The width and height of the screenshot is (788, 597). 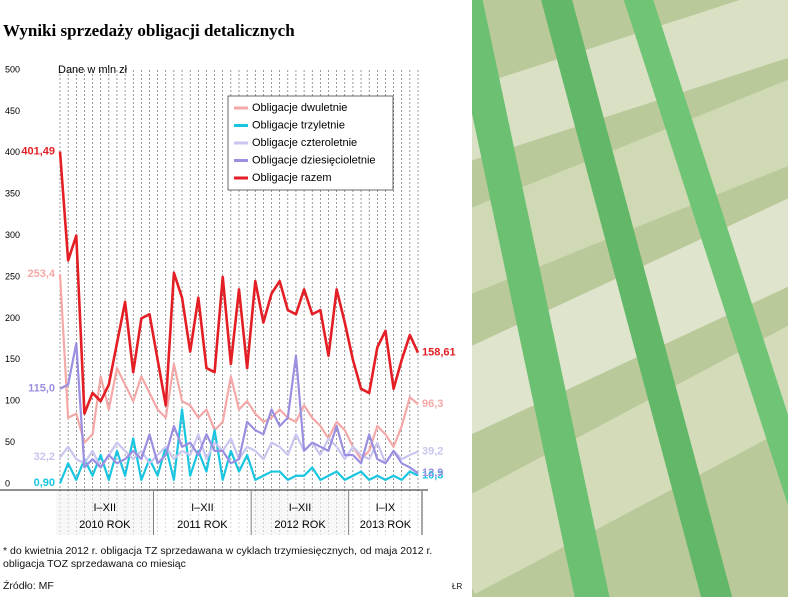 What do you see at coordinates (44, 457) in the screenshot?
I see `start-value-label: 32,2` at bounding box center [44, 457].